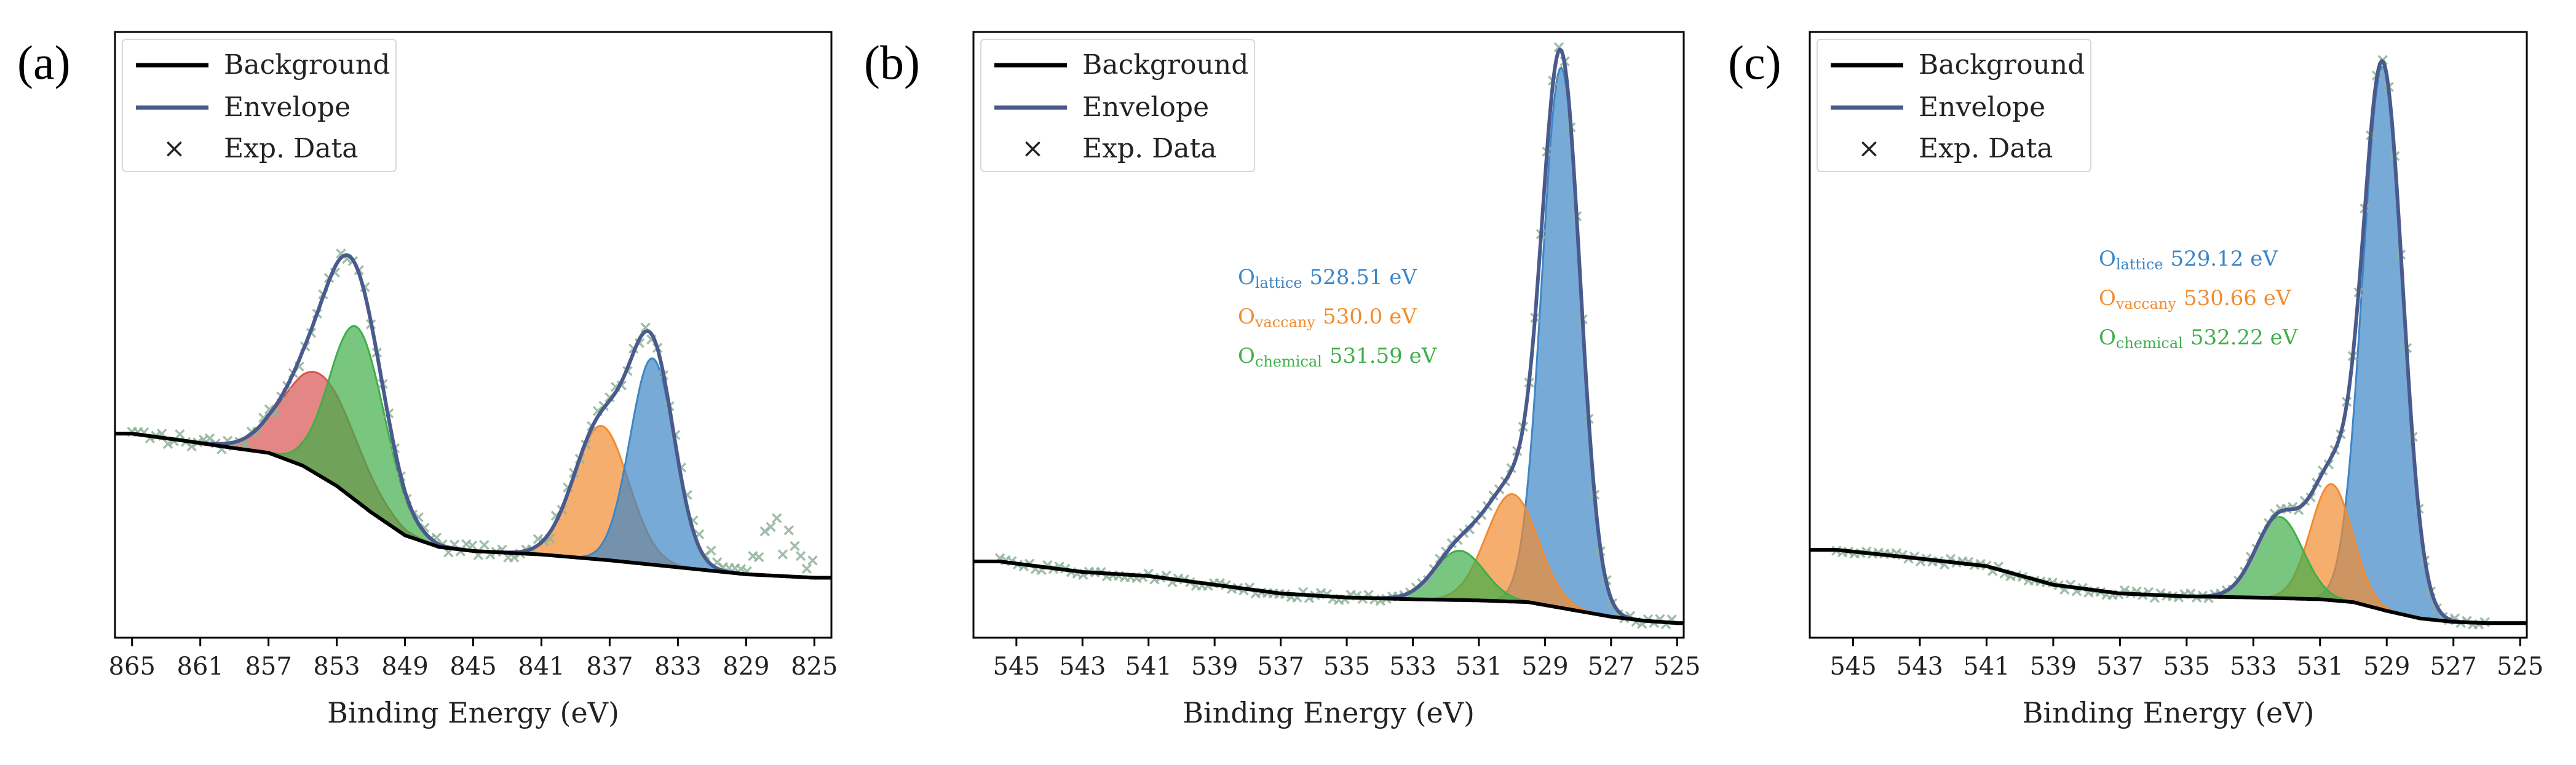 Image resolution: width=2576 pixels, height=765 pixels. What do you see at coordinates (1338, 357) in the screenshot?
I see `annotation-o-chemical-b: Ochemical 531.59 eV` at bounding box center [1338, 357].